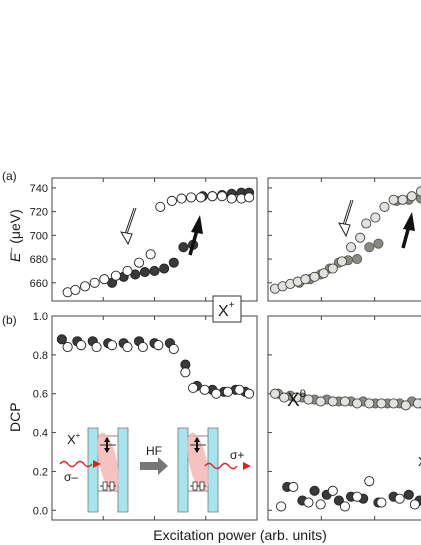 The height and width of the screenshot is (545, 421). Describe the element at coordinates (15, 257) in the screenshot. I see `ylabel-a-main: E` at that location.